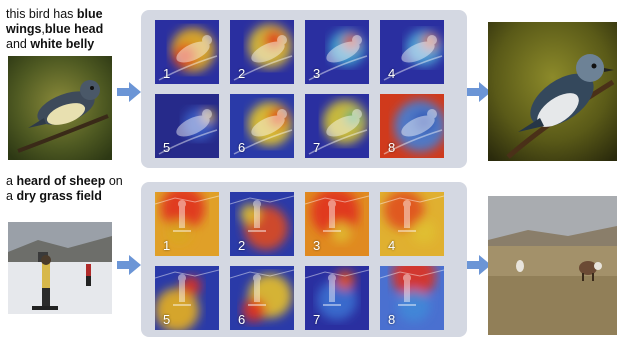 This screenshot has width=623, height=338. Describe the element at coordinates (187, 224) in the screenshot. I see `sheep-attention-map: 1` at that location.